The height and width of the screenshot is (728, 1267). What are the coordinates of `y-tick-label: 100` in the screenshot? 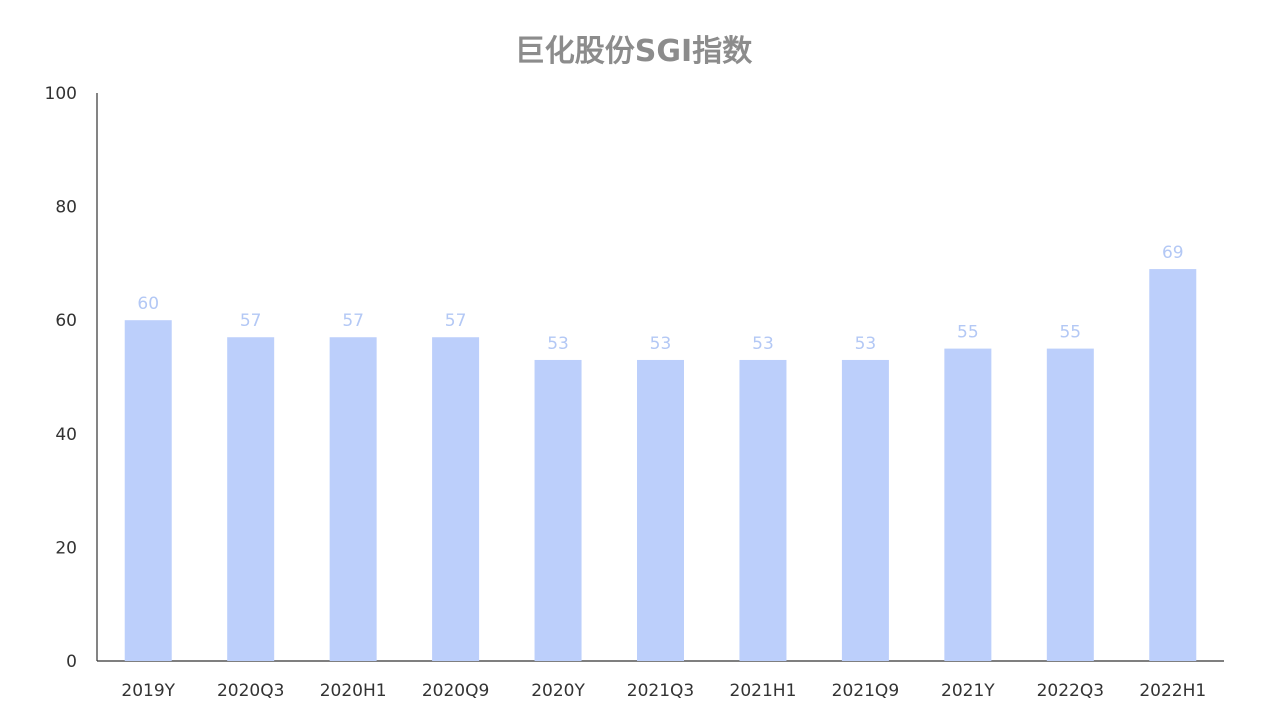 It's located at (61, 94).